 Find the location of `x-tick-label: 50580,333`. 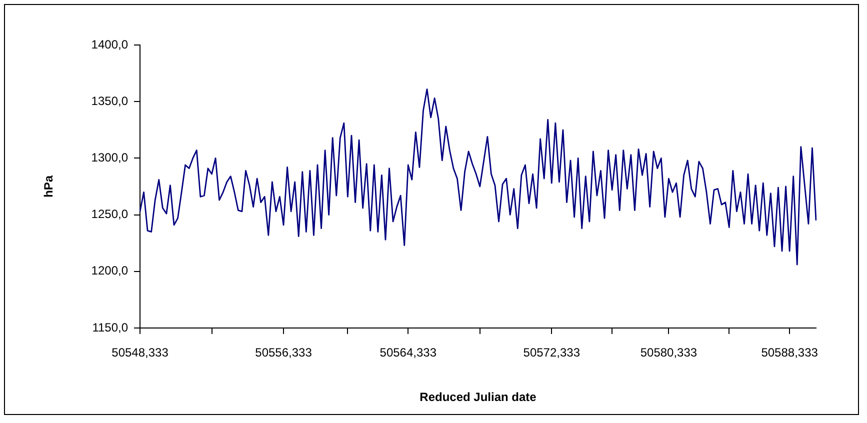

x-tick-label: 50580,333 is located at coordinates (669, 353).